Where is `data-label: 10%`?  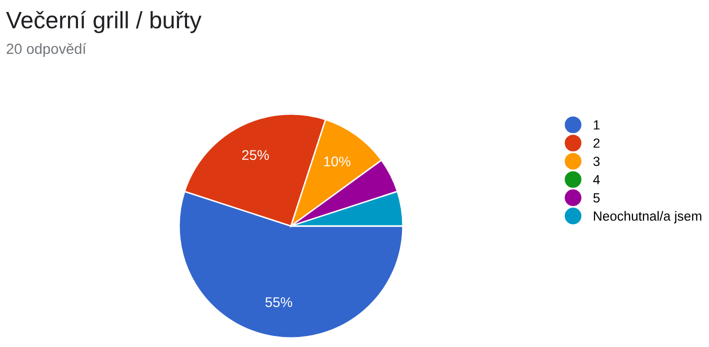
data-label: 10% is located at coordinates (337, 161).